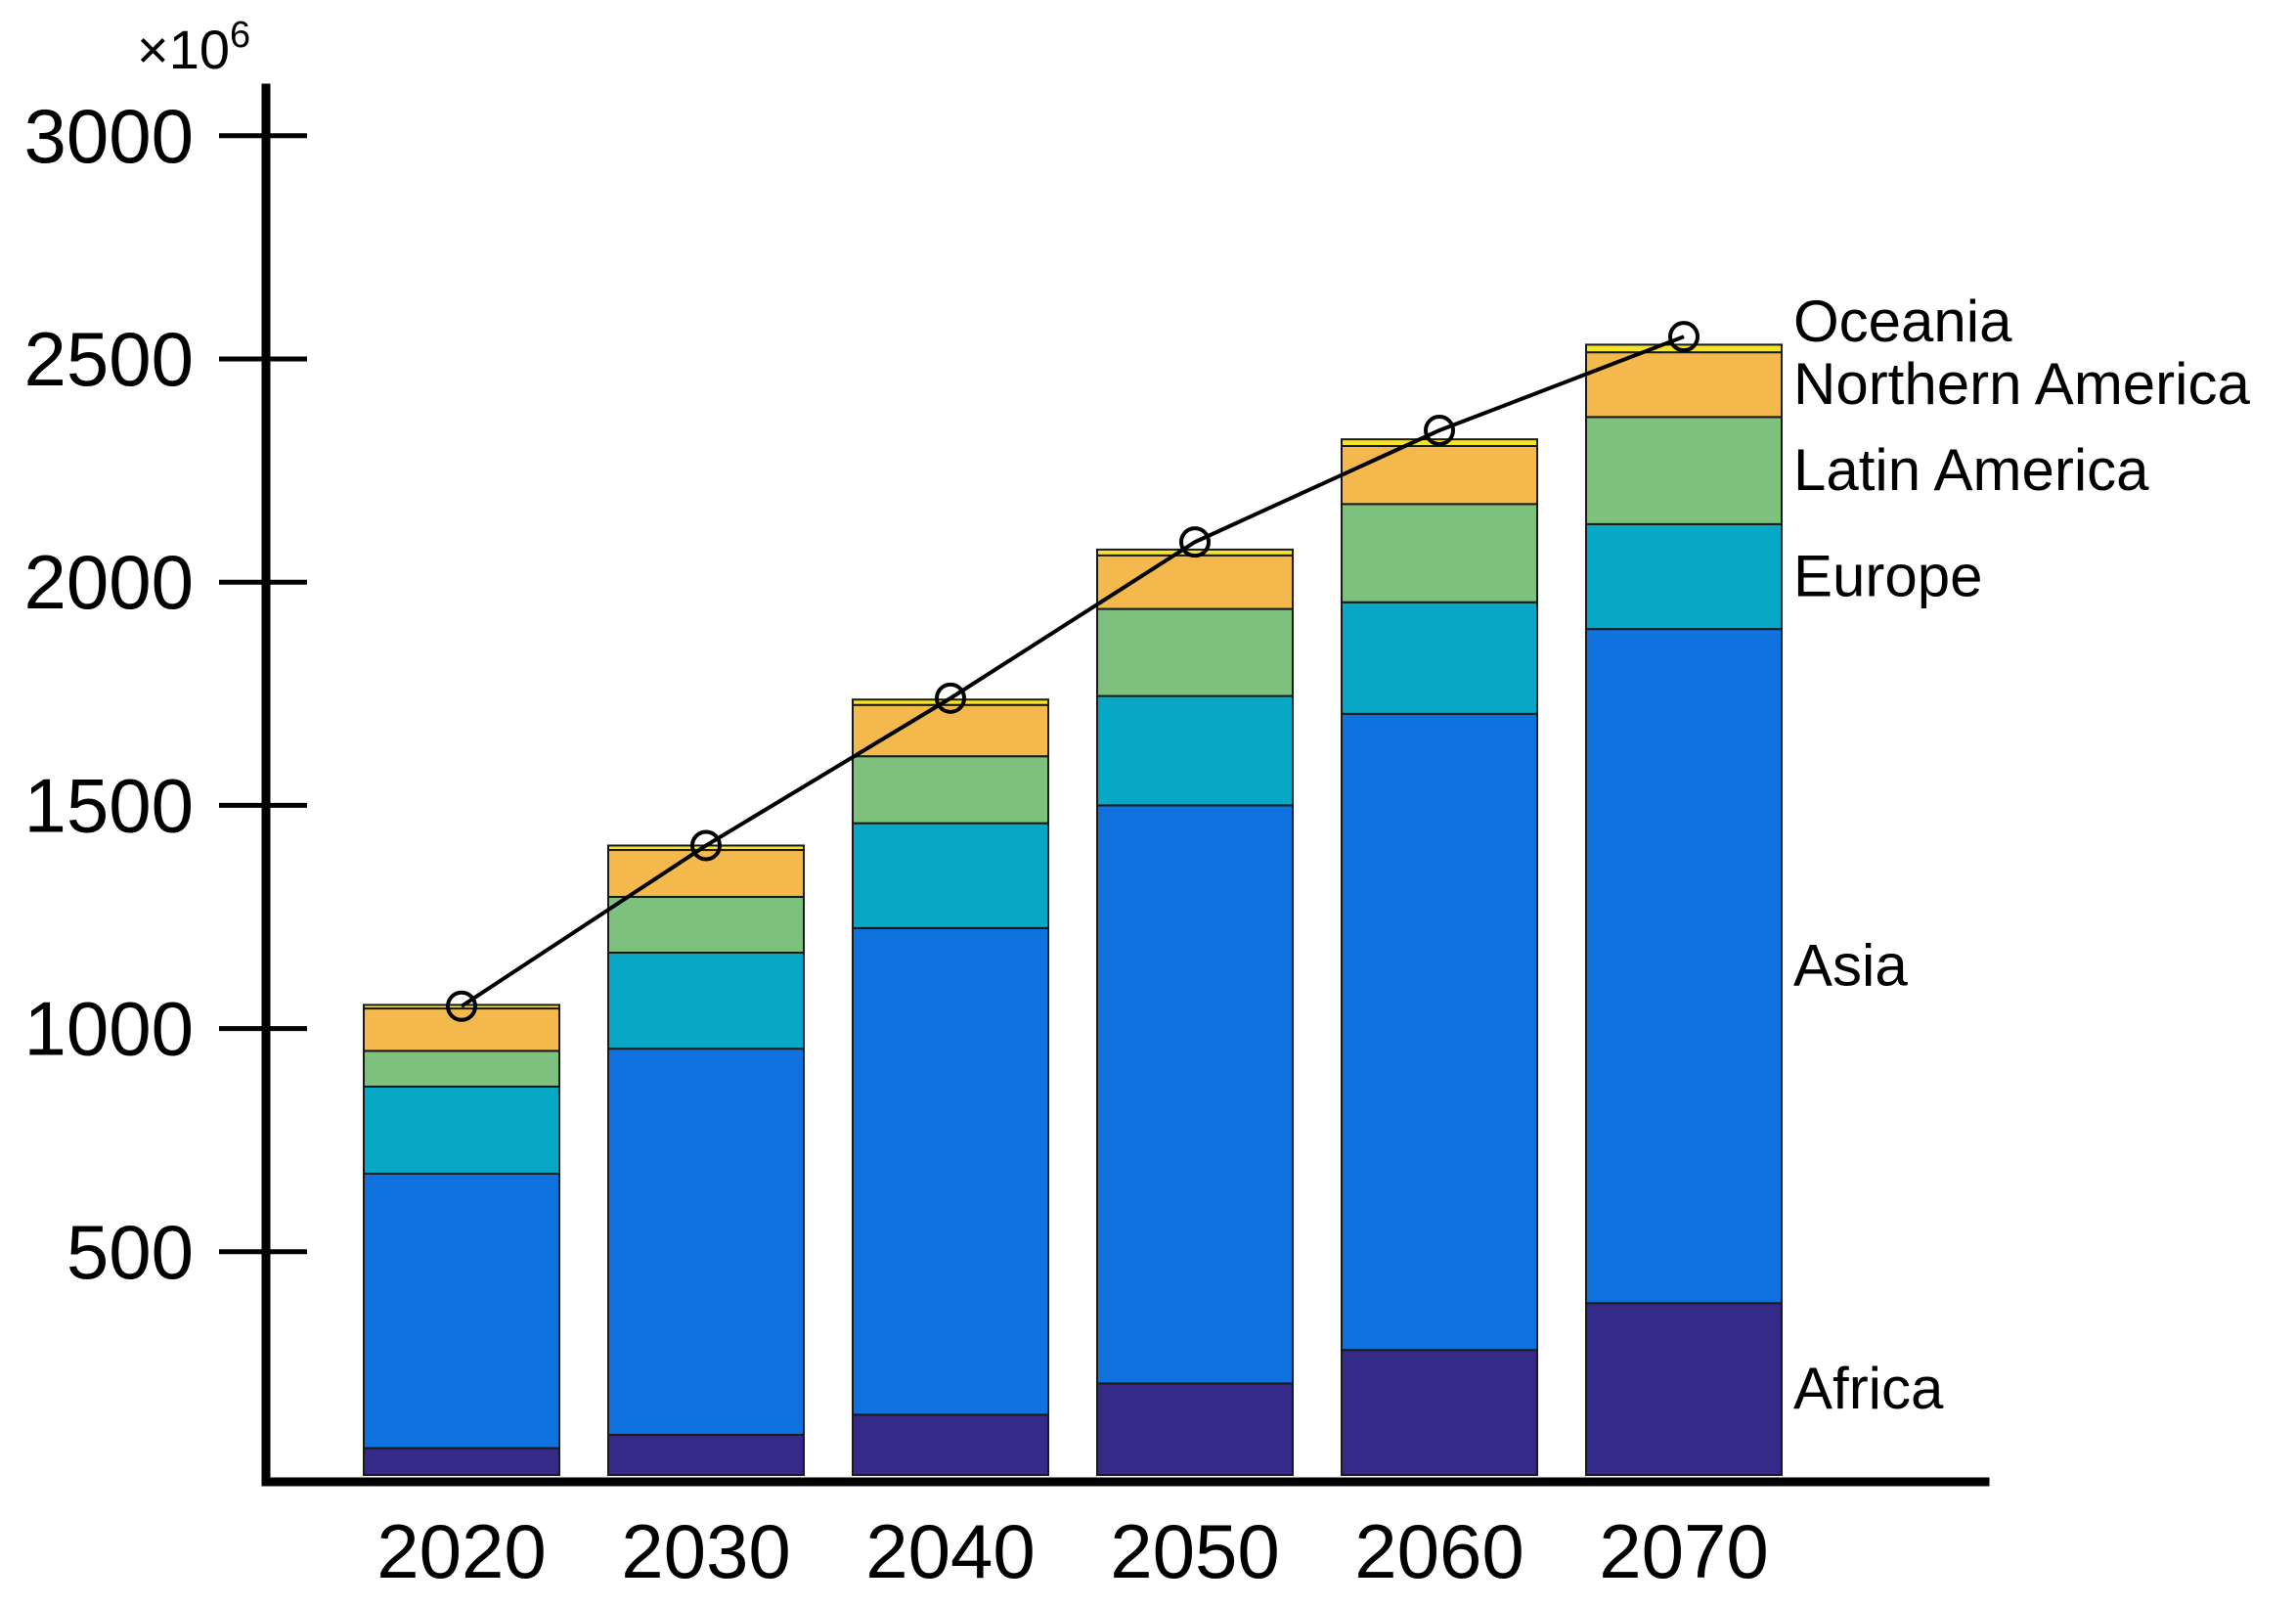 Image resolution: width=2296 pixels, height=1607 pixels. Describe the element at coordinates (1684, 1551) in the screenshot. I see `x-tick-label-2070: 2070` at that location.